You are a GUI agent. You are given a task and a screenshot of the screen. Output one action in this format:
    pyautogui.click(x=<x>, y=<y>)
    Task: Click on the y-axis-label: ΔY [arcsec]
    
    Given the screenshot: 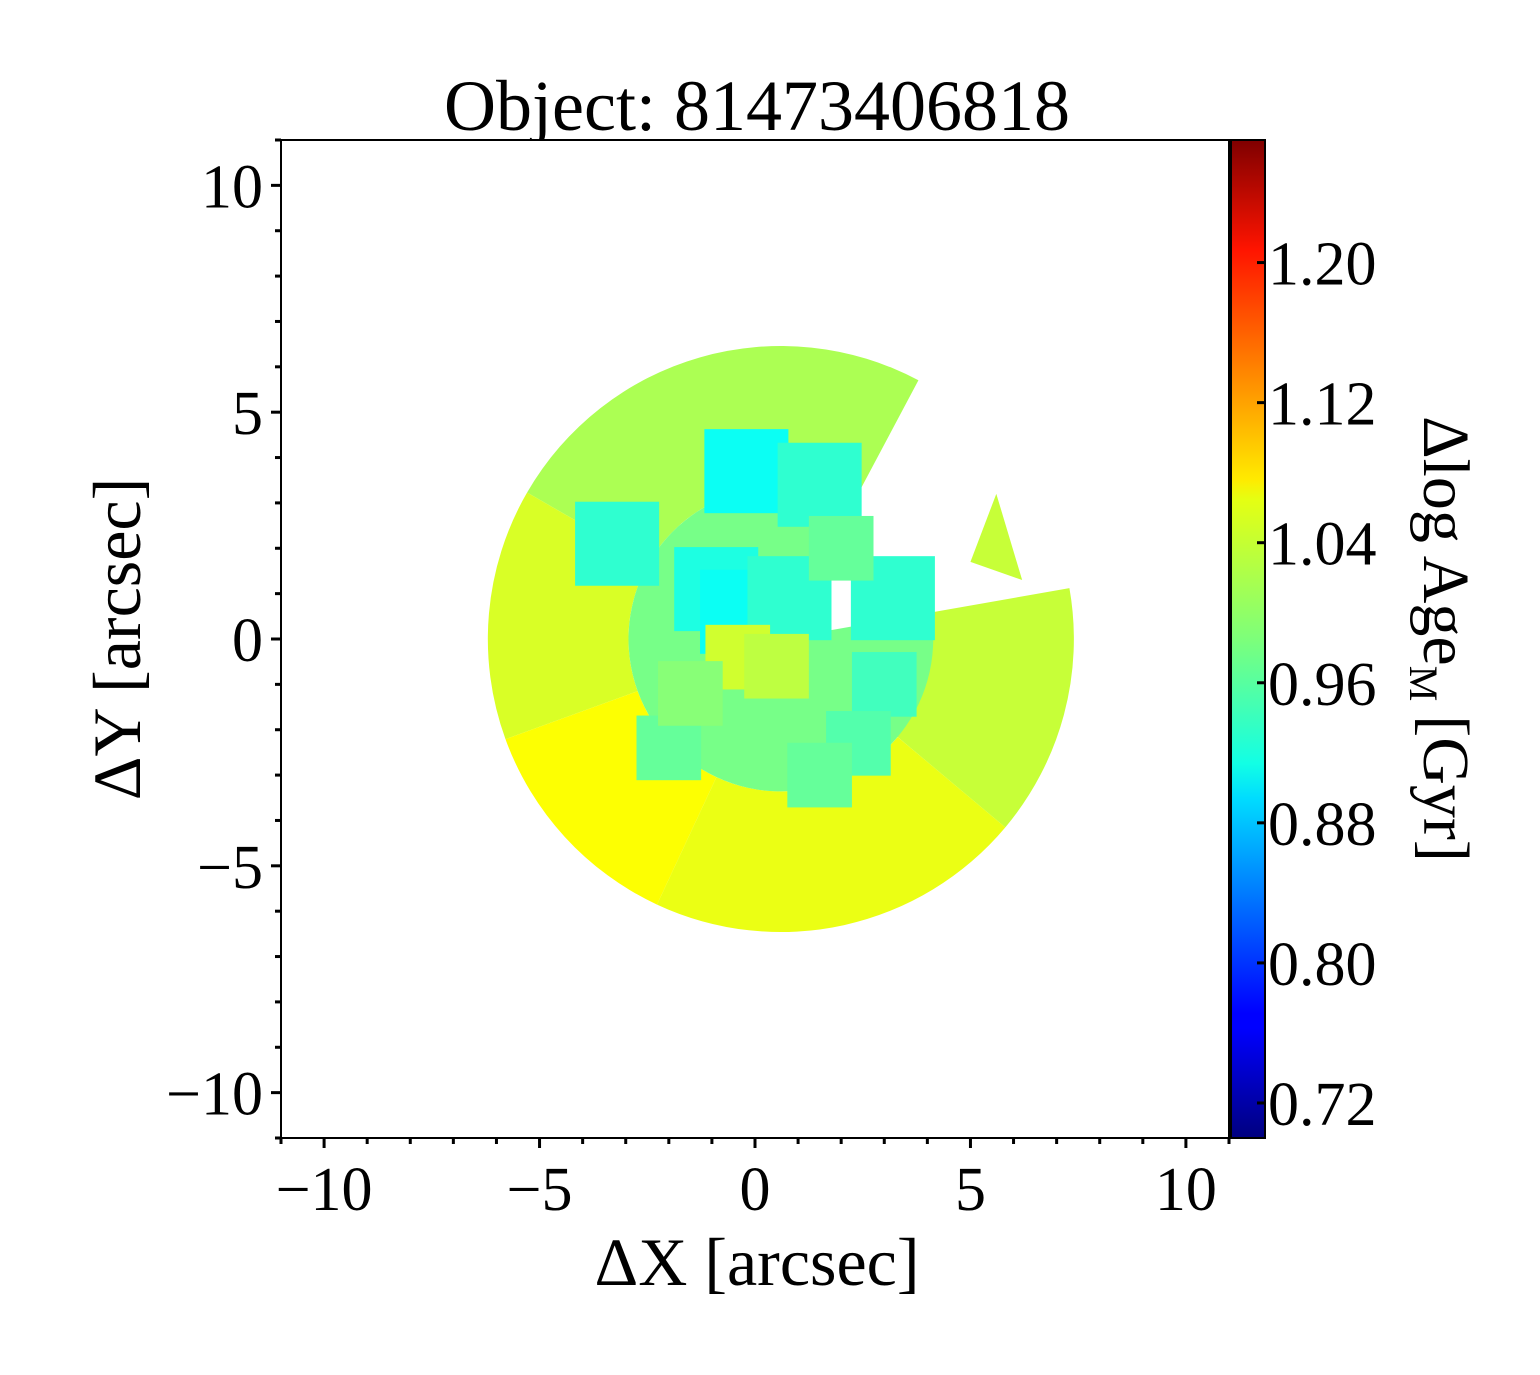 What is the action you would take?
    pyautogui.click(x=117, y=639)
    